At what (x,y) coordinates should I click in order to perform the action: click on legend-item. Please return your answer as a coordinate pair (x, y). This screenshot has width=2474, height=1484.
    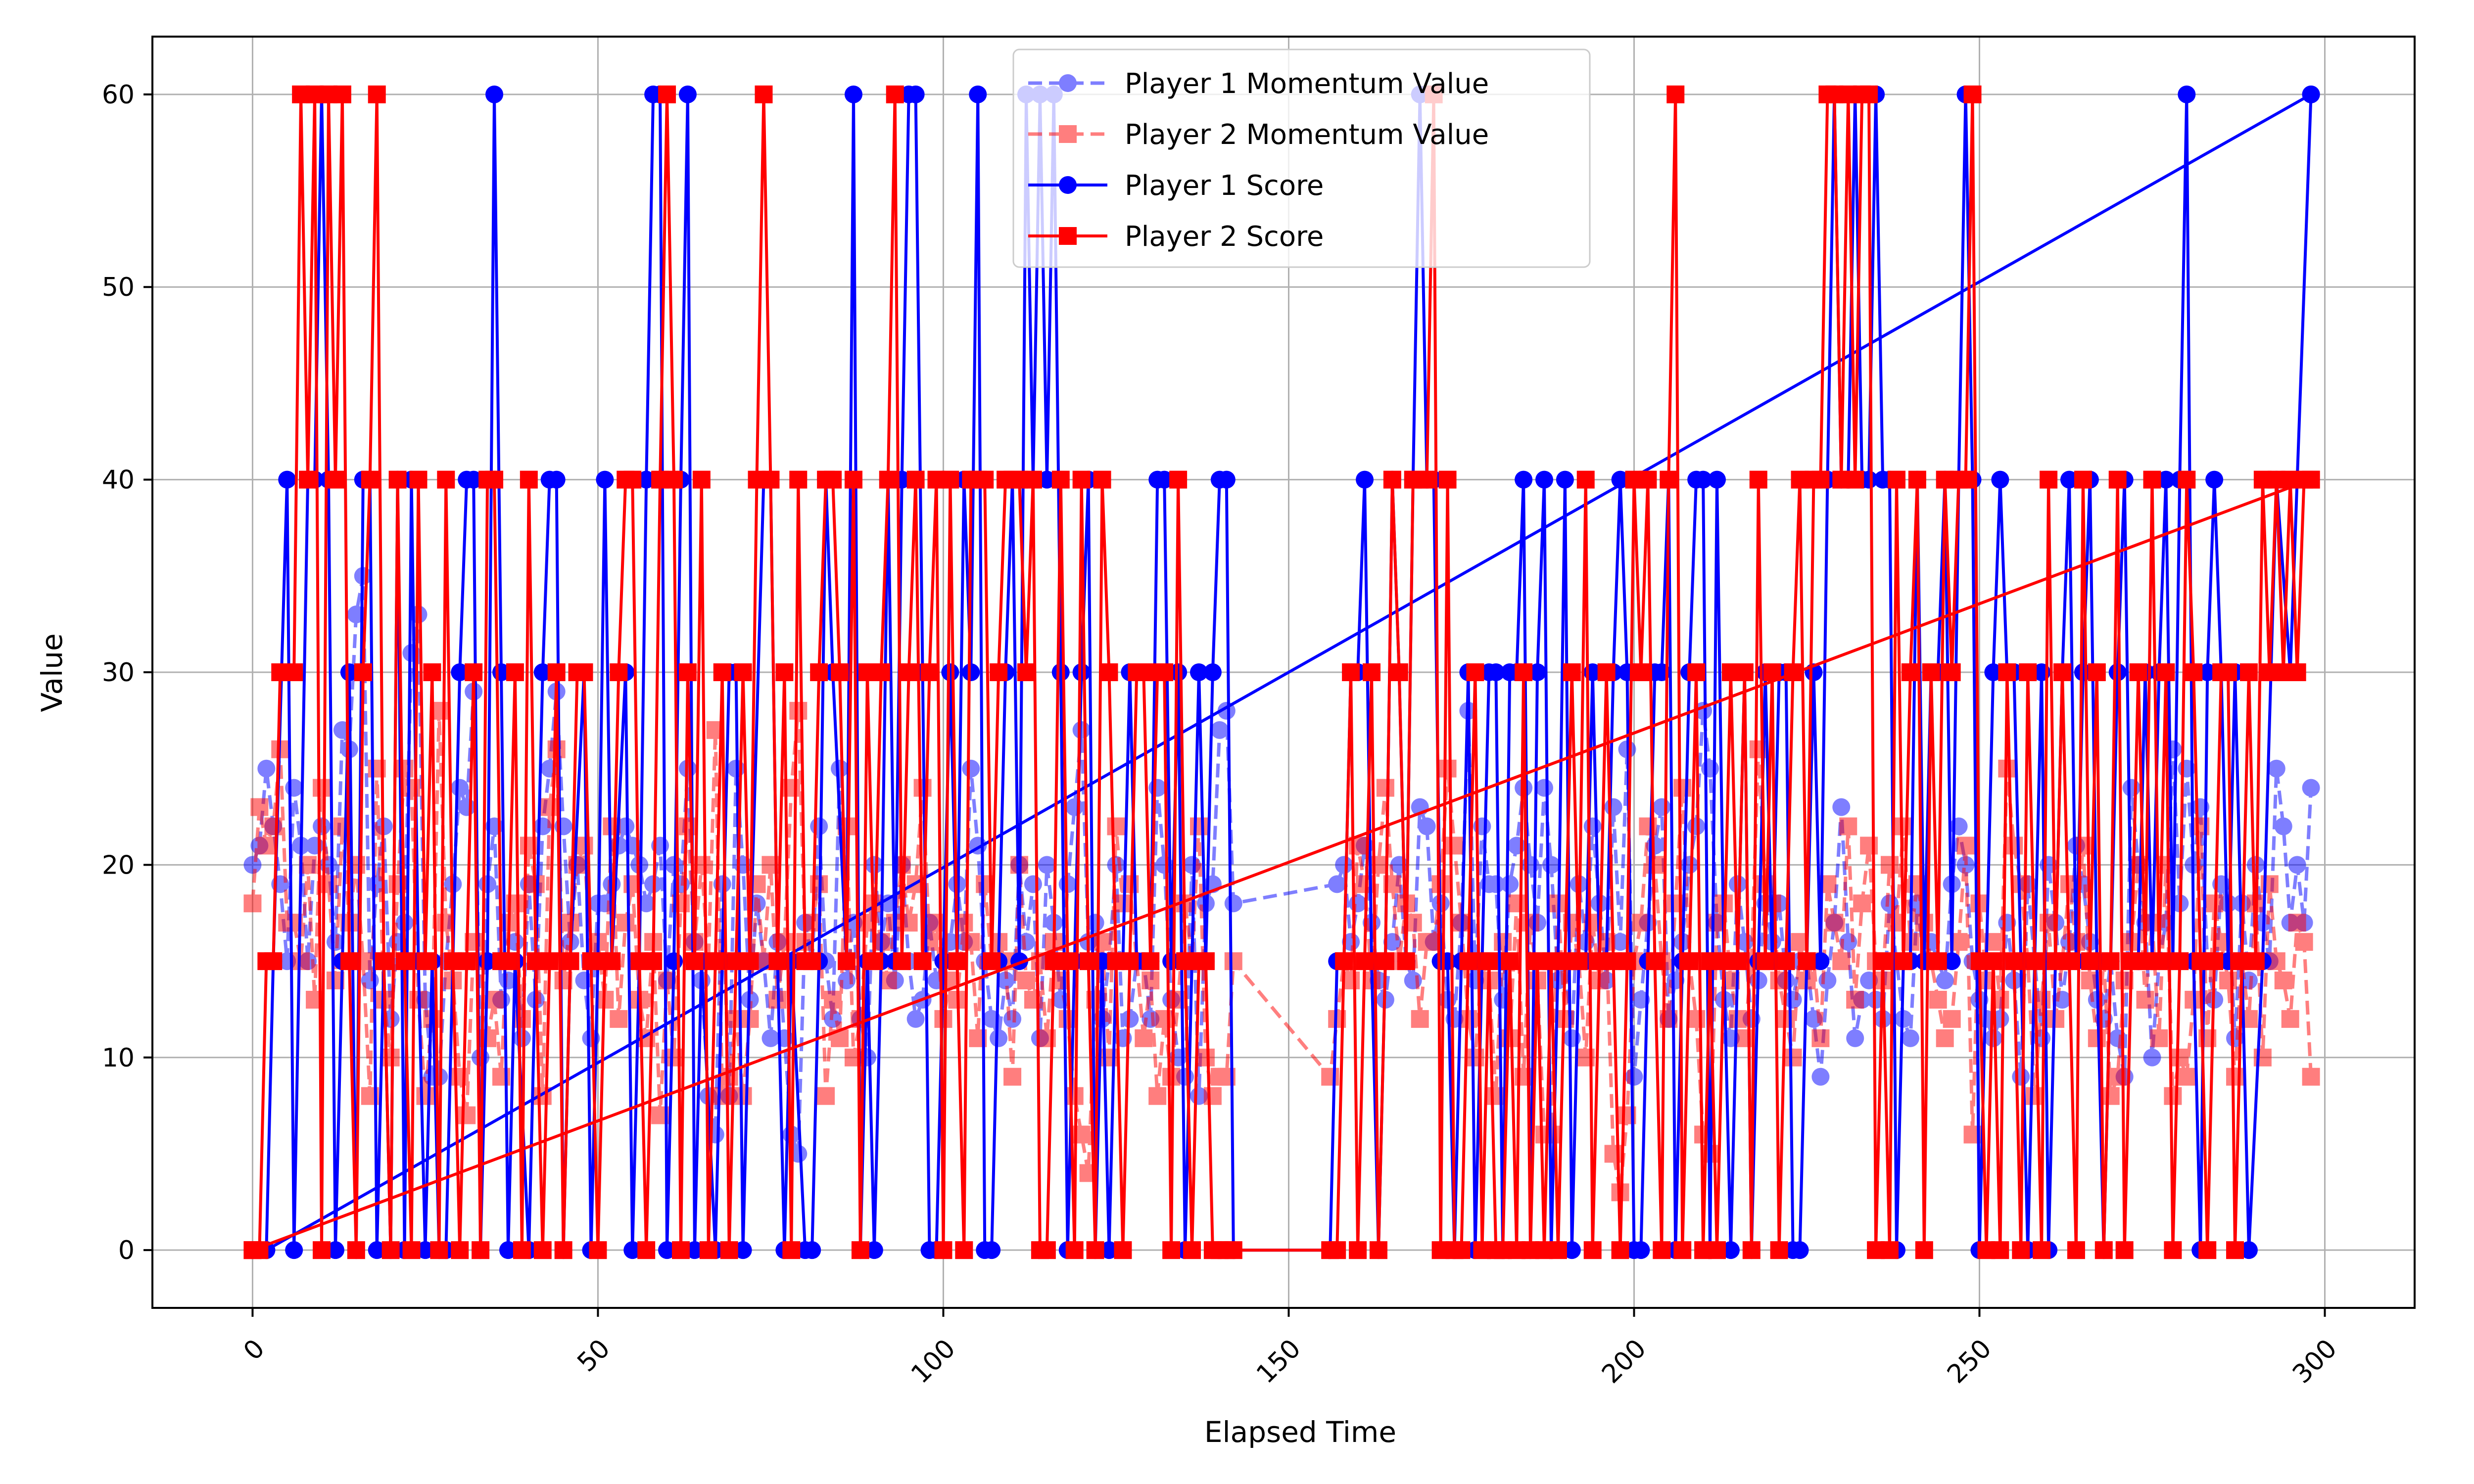
    Looking at the image, I should click on (1068, 185).